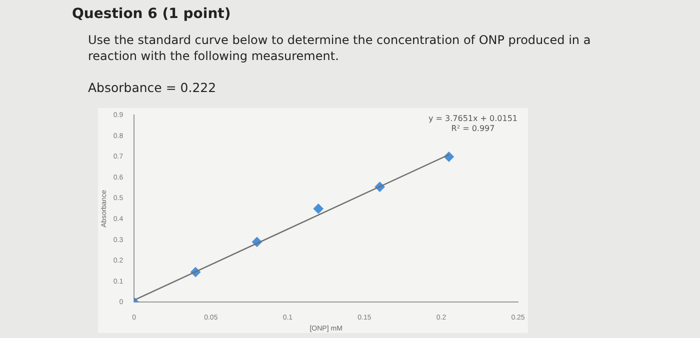 The image size is (700, 338). What do you see at coordinates (473, 129) in the screenshot?
I see `annotation: R² = 0.997` at bounding box center [473, 129].